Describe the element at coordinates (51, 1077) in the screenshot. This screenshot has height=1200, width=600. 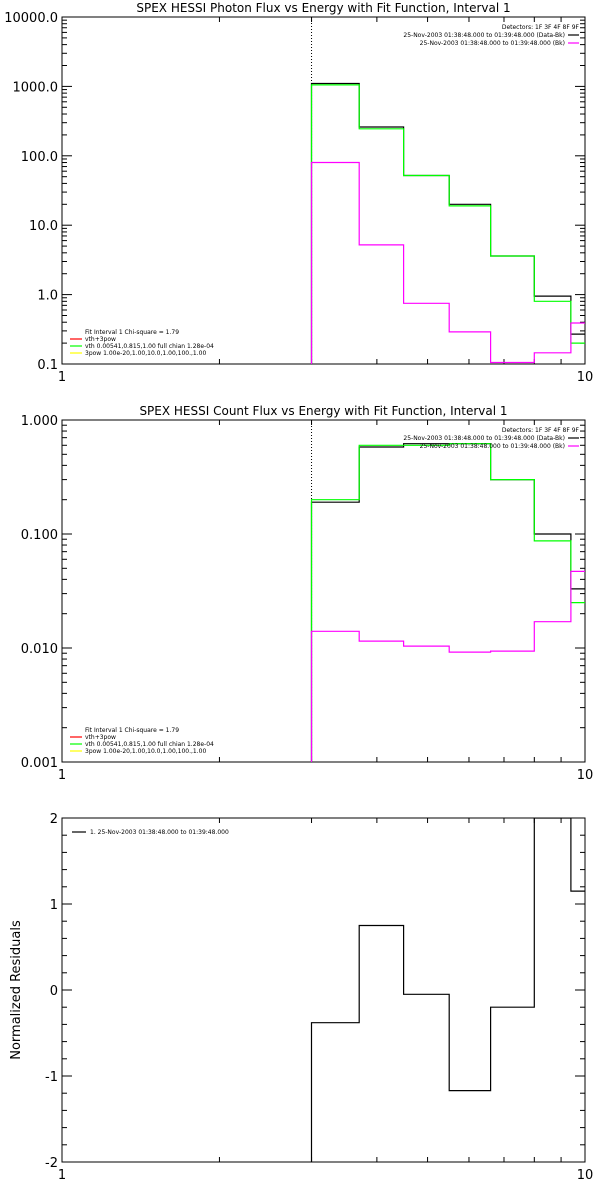
I see `y-tick-label: -1` at that location.